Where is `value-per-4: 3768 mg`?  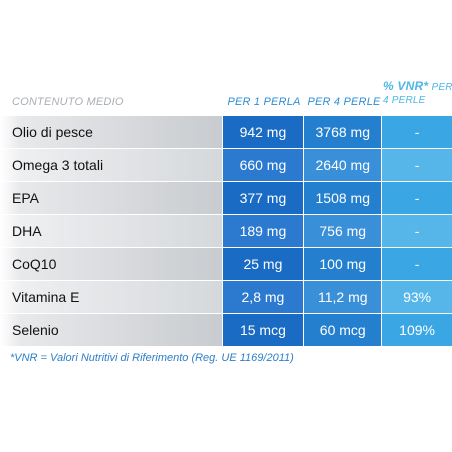
value-per-4: 3768 mg is located at coordinates (343, 132).